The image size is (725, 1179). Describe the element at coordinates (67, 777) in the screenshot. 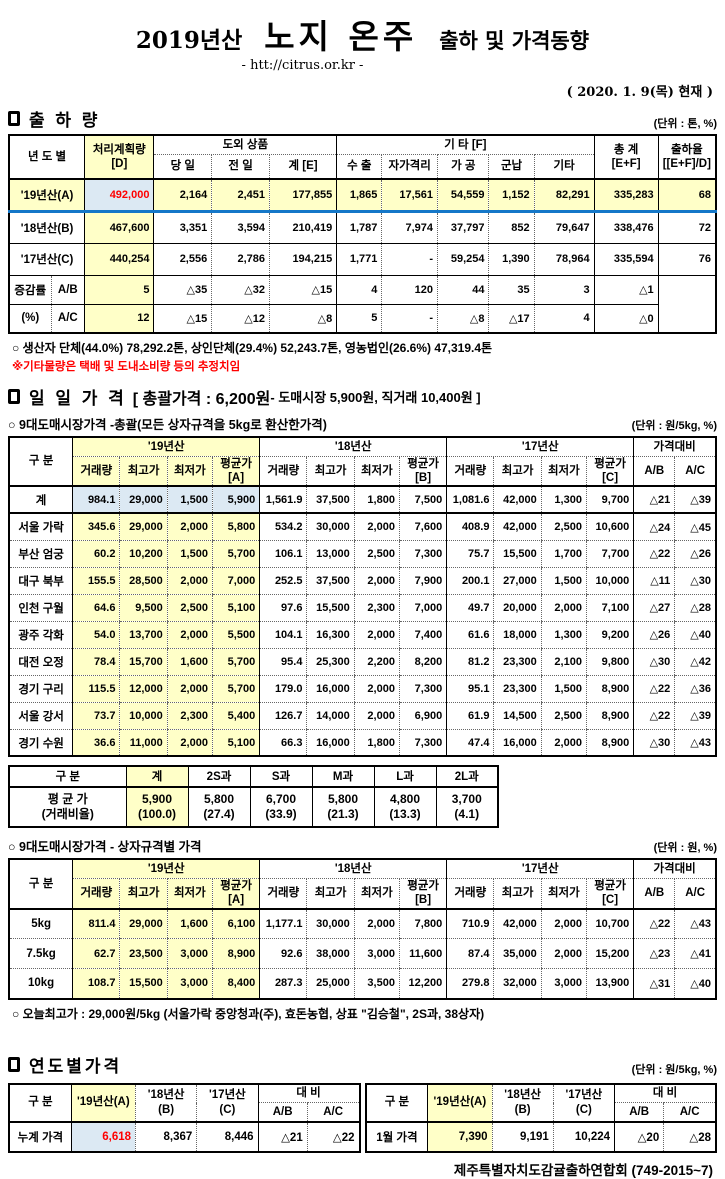

I see `col-header-label: 구 분` at that location.